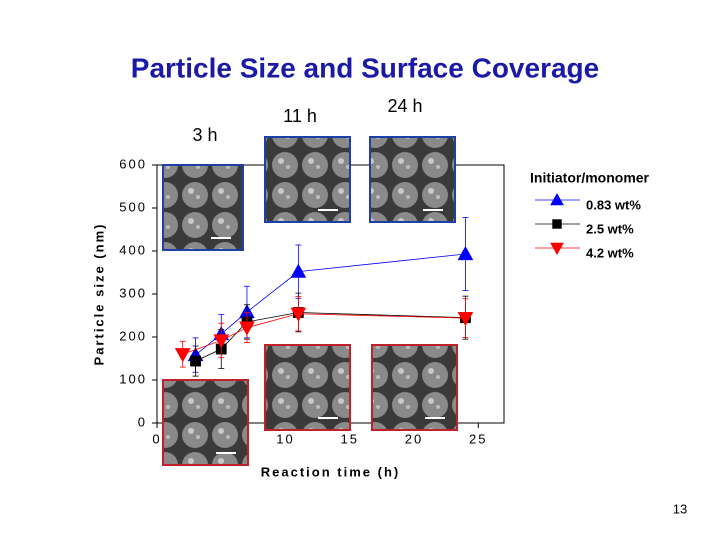 The image size is (728, 551). What do you see at coordinates (404, 106) in the screenshot?
I see `inset-label: 24 h` at bounding box center [404, 106].